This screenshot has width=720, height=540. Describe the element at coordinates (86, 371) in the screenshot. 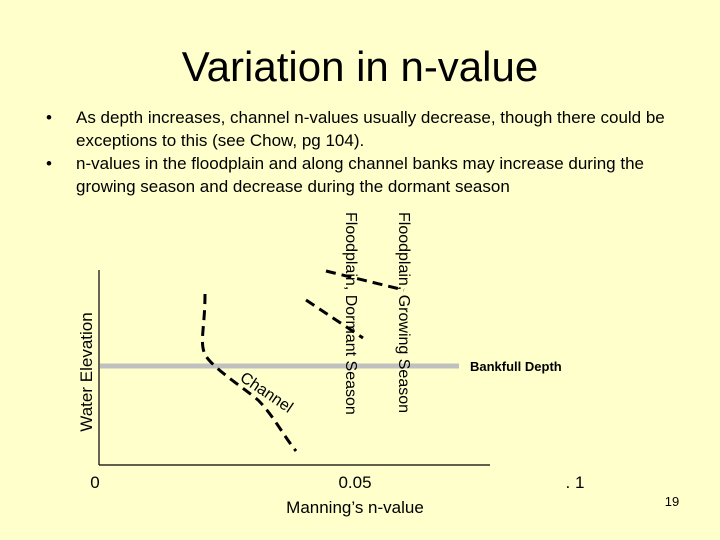

I see `y-axis-label: Water Elevation` at that location.